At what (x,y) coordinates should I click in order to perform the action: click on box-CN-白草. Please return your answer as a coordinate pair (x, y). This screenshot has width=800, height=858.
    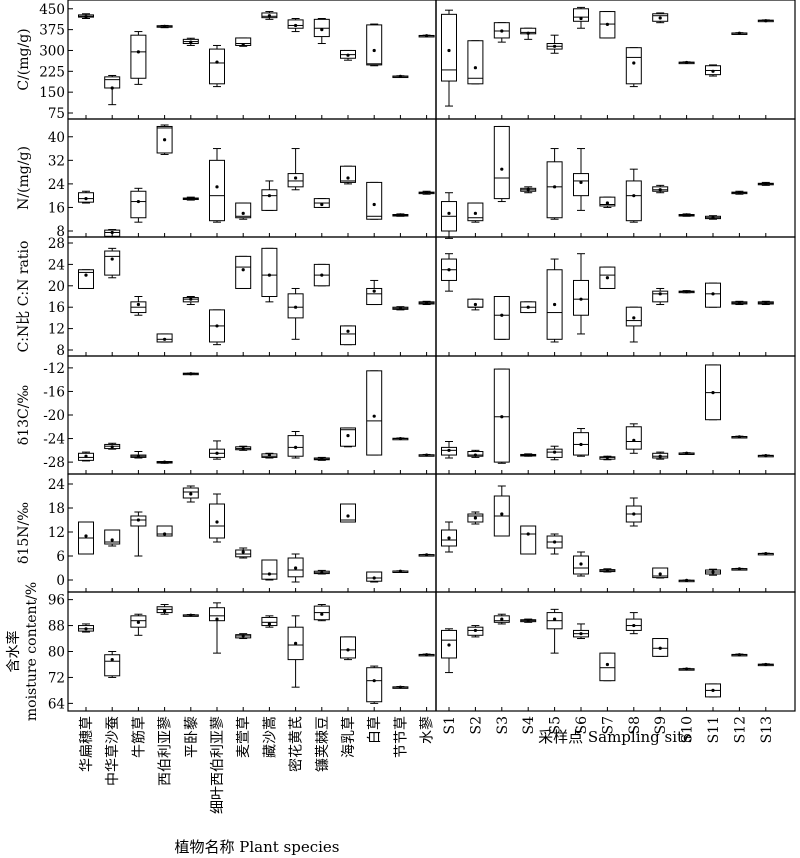
    Looking at the image, I should click on (374, 292).